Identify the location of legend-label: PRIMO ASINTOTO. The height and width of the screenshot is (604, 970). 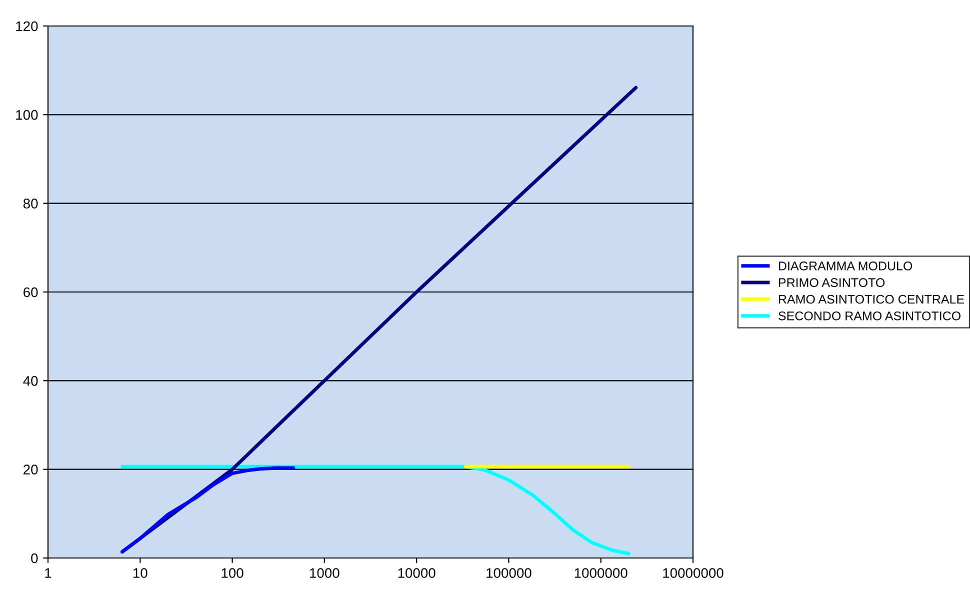
(831, 283).